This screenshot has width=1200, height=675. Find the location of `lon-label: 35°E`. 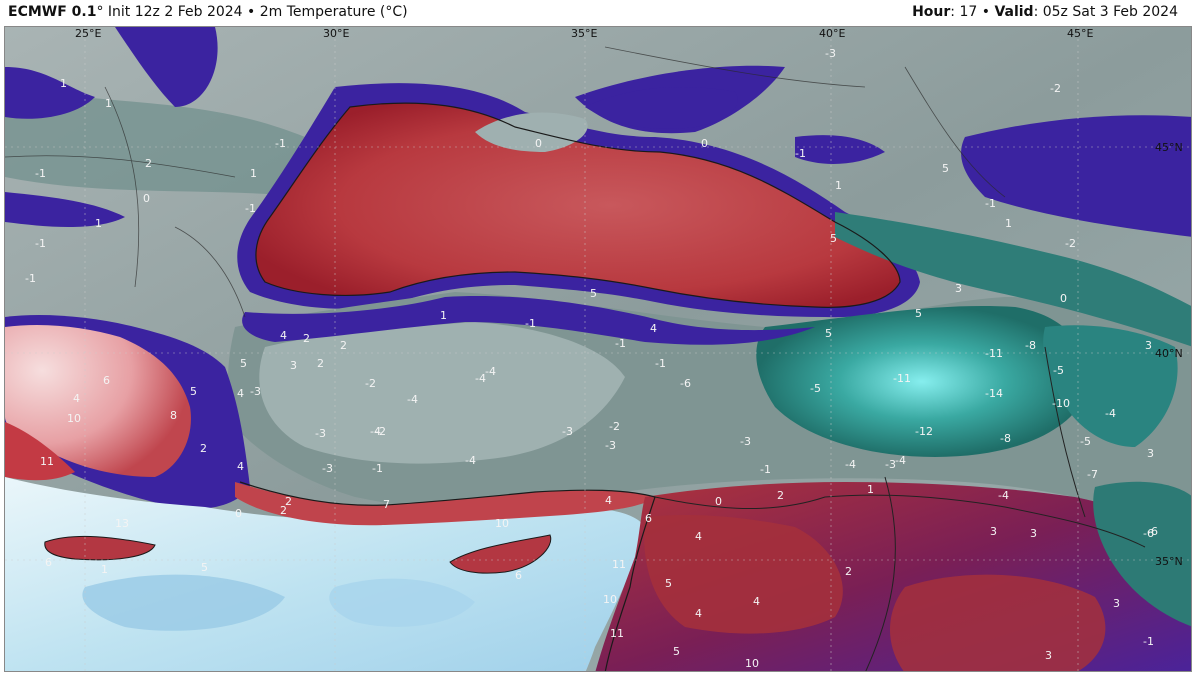

lon-label: 35°E is located at coordinates (584, 33).